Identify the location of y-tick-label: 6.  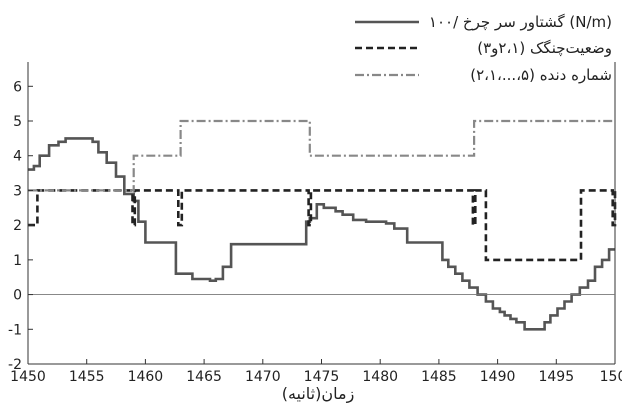
(17, 87).